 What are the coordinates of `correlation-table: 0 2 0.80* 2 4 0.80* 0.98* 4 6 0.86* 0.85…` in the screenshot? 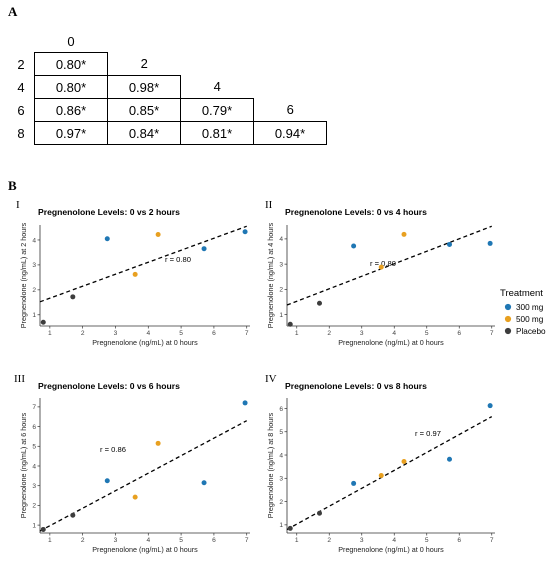 It's located at (167, 87).